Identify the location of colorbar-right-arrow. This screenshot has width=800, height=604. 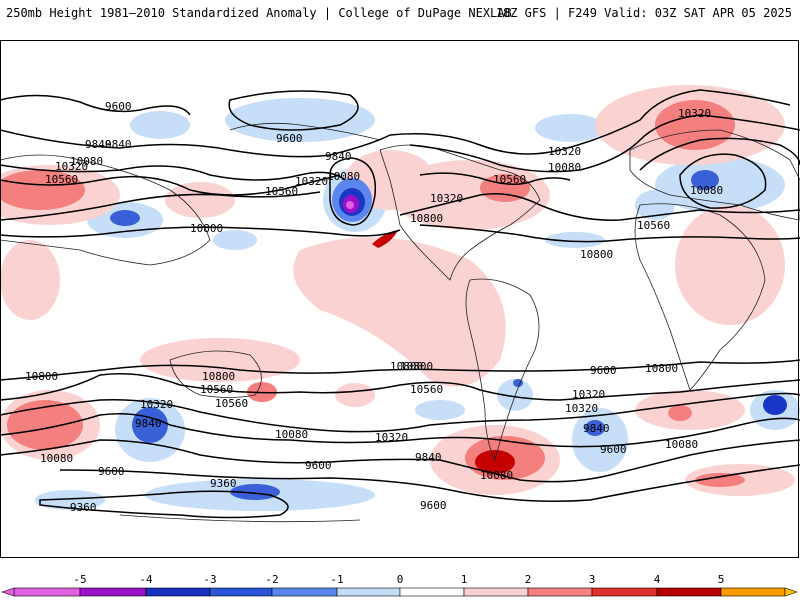
(791, 592).